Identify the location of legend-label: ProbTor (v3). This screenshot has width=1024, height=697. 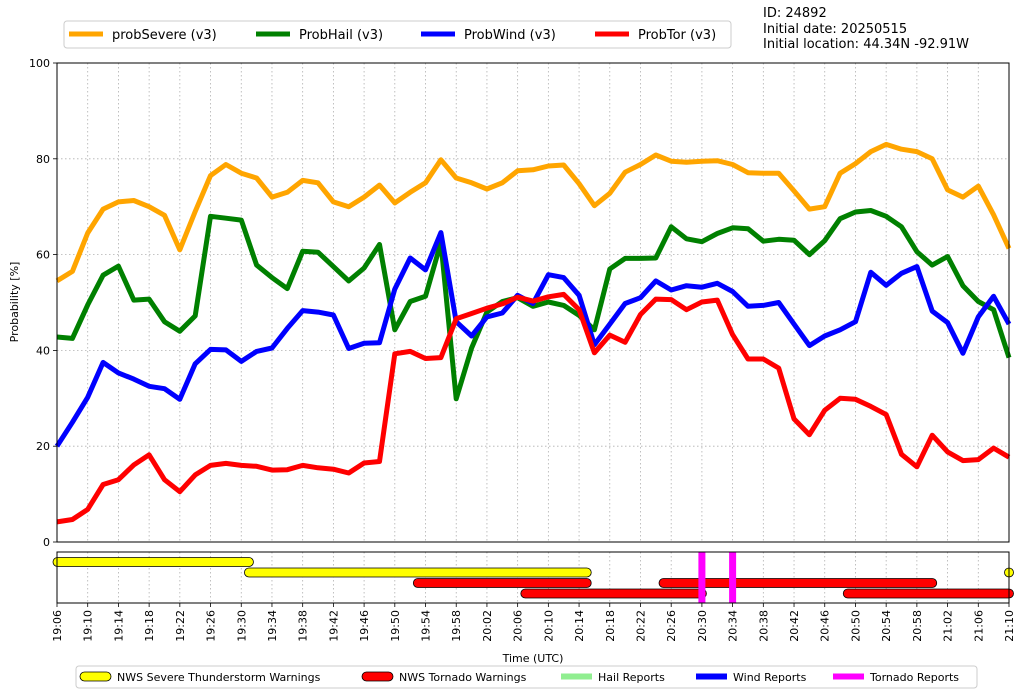
(677, 35).